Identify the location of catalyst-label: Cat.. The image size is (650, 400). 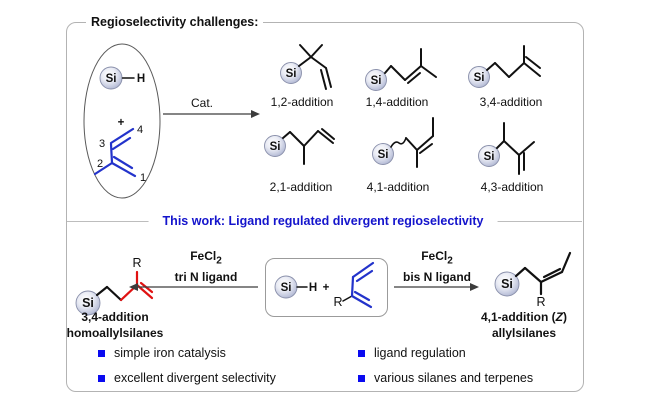
(202, 103).